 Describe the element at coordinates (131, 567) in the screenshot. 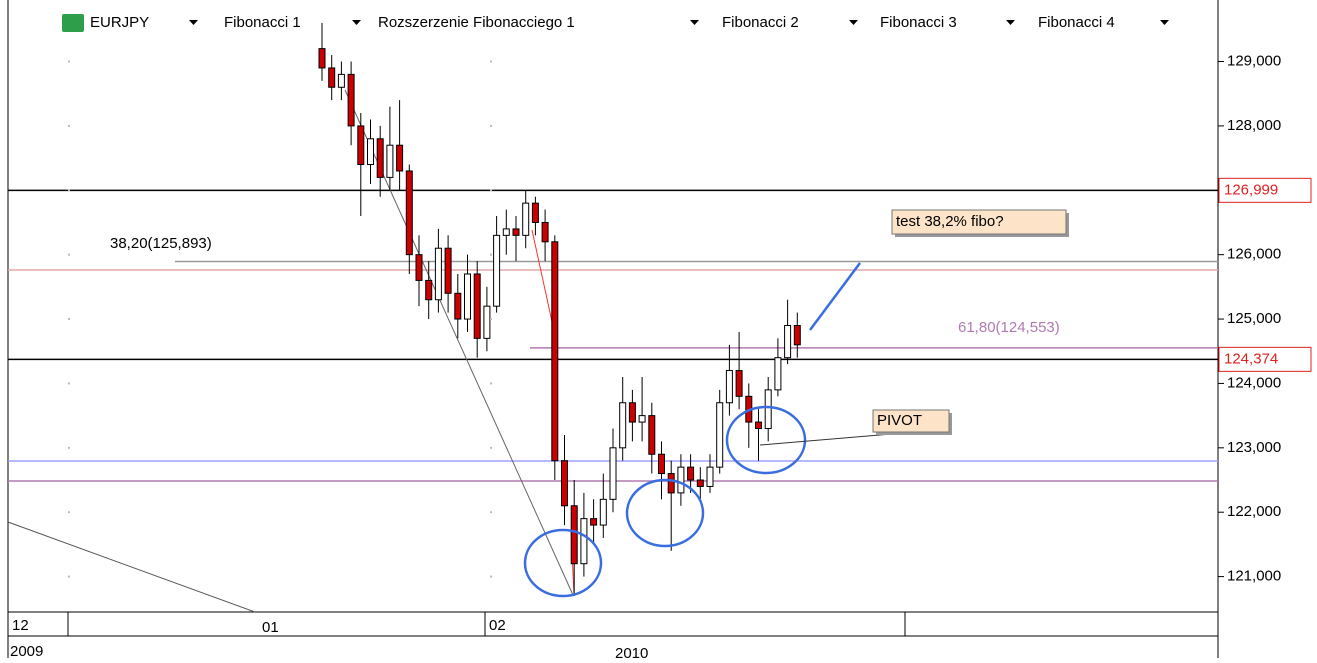

I see `trendline` at that location.